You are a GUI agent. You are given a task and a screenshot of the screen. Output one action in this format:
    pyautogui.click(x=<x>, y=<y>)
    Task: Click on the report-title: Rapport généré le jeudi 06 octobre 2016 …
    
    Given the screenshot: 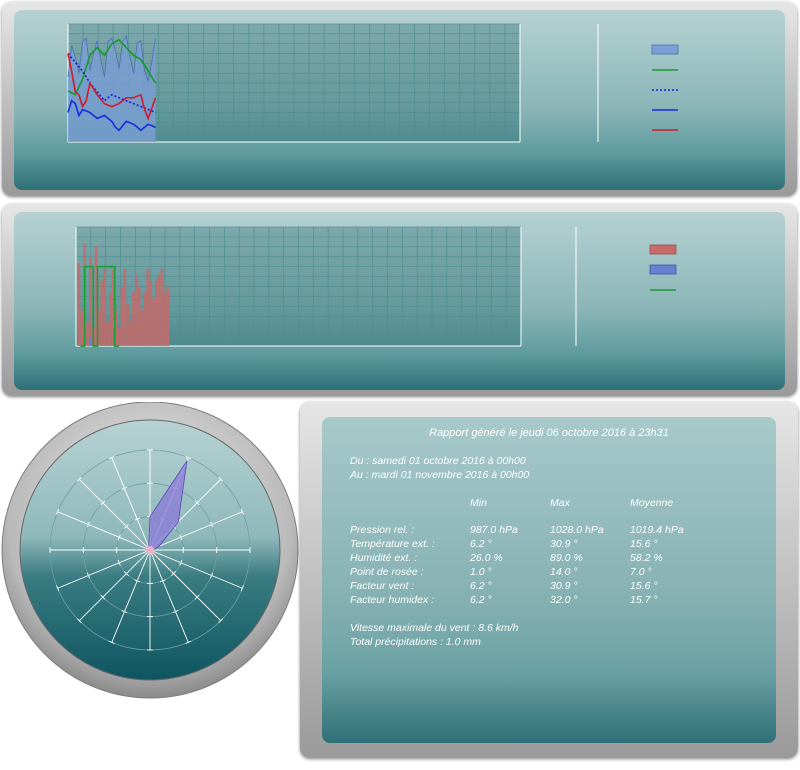 What is the action you would take?
    pyautogui.click(x=549, y=433)
    